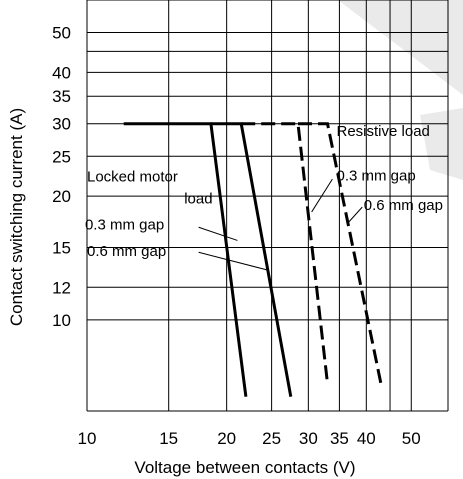 This screenshot has height=479, width=463. What do you see at coordinates (61, 156) in the screenshot?
I see `y-tick-label: 25` at bounding box center [61, 156].